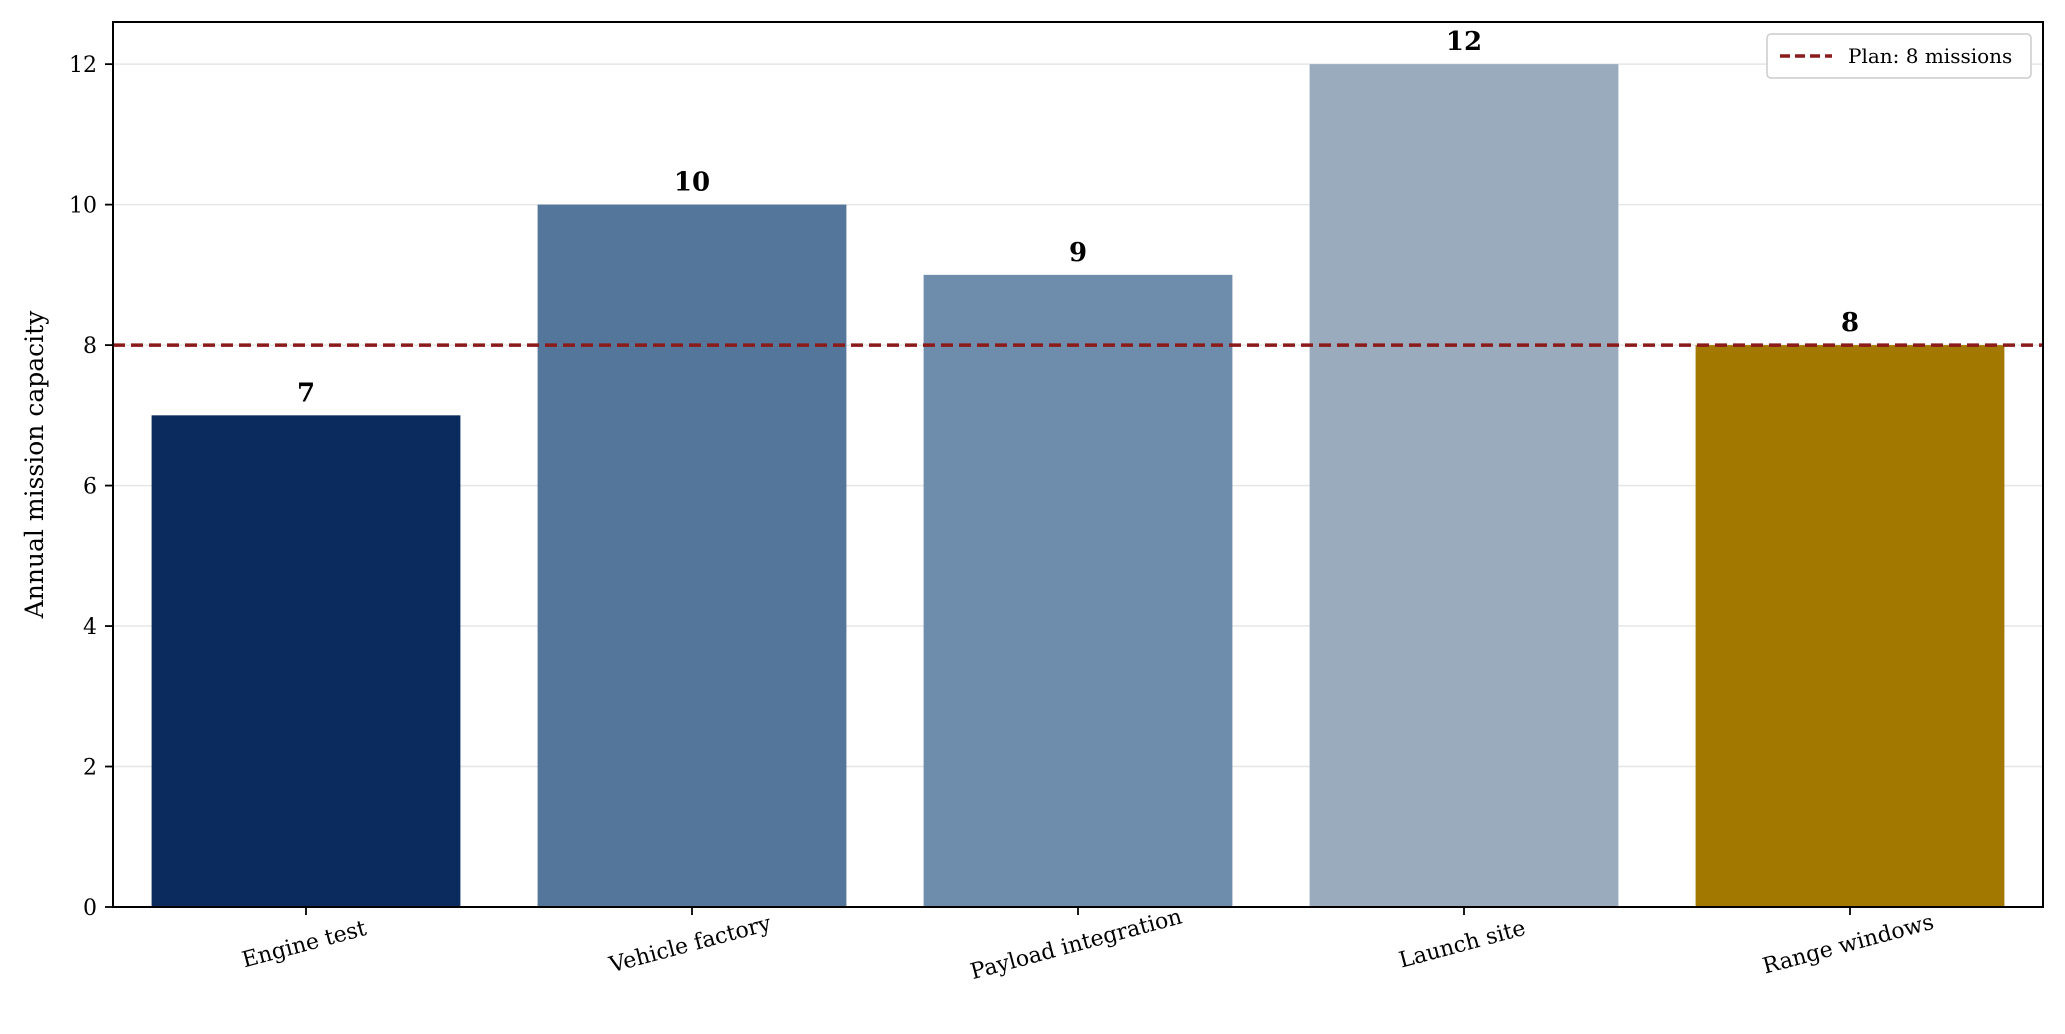  I want to click on y-axis-label: Annual mission capacity, so click(34, 465).